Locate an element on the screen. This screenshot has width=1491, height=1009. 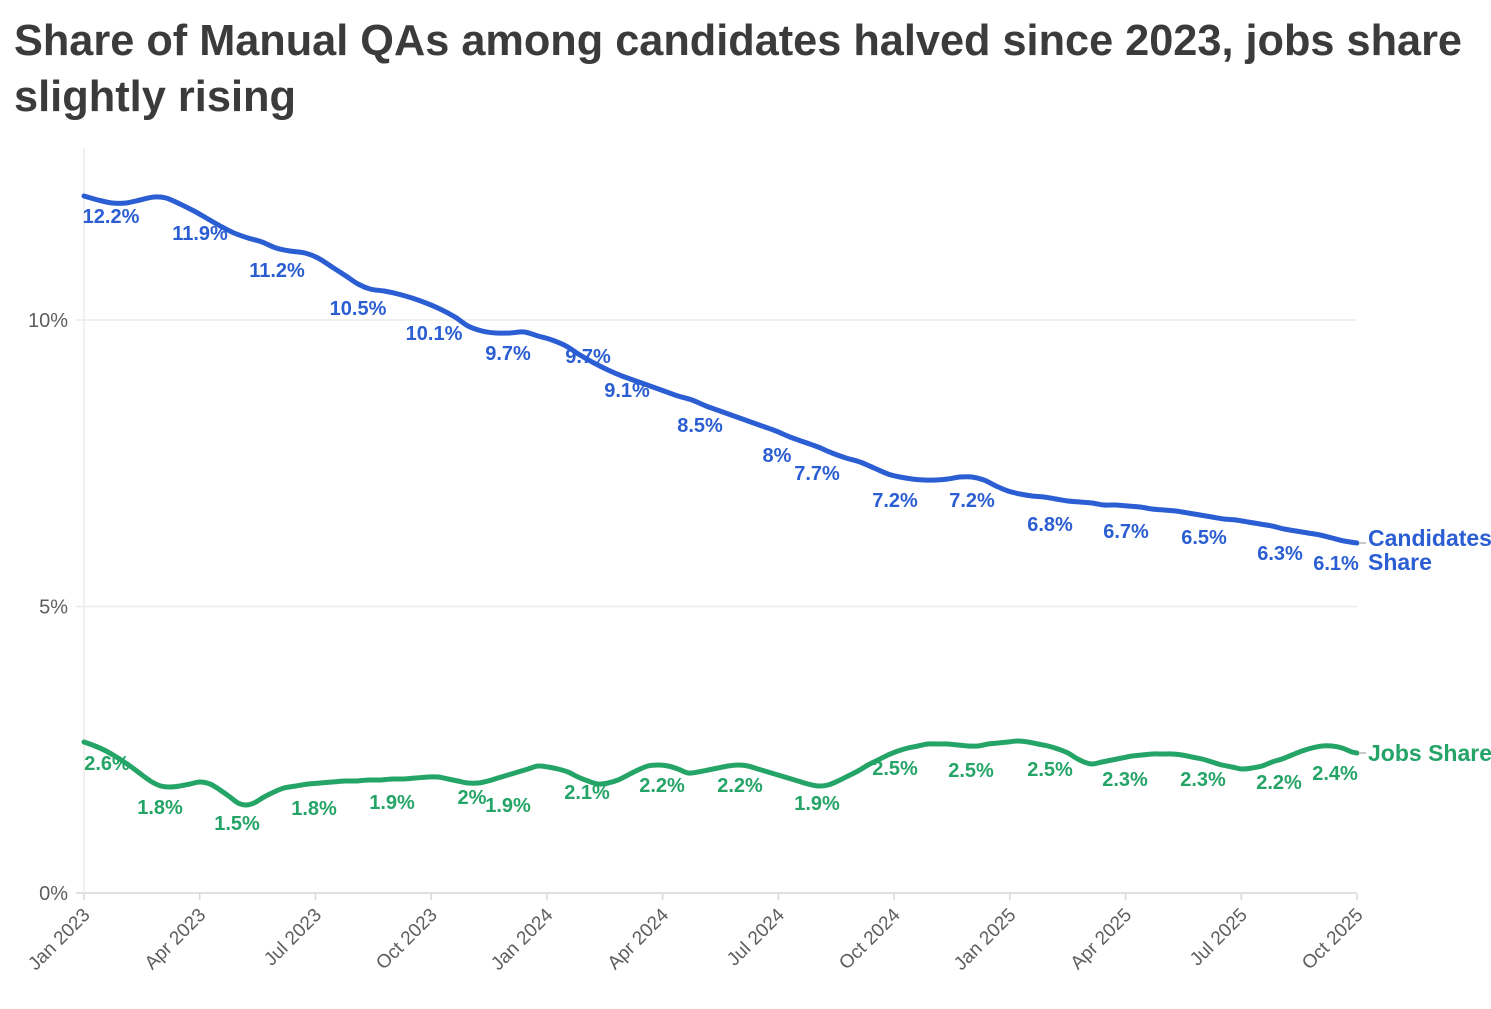
candidates-share-data-label: 12.2% is located at coordinates (111, 217).